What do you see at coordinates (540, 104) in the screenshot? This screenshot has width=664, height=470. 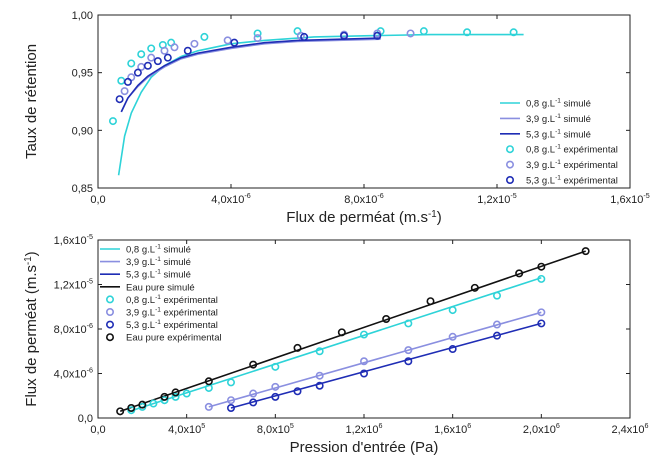 I see `legend-label-name: 0,8 g.L` at bounding box center [540, 104].